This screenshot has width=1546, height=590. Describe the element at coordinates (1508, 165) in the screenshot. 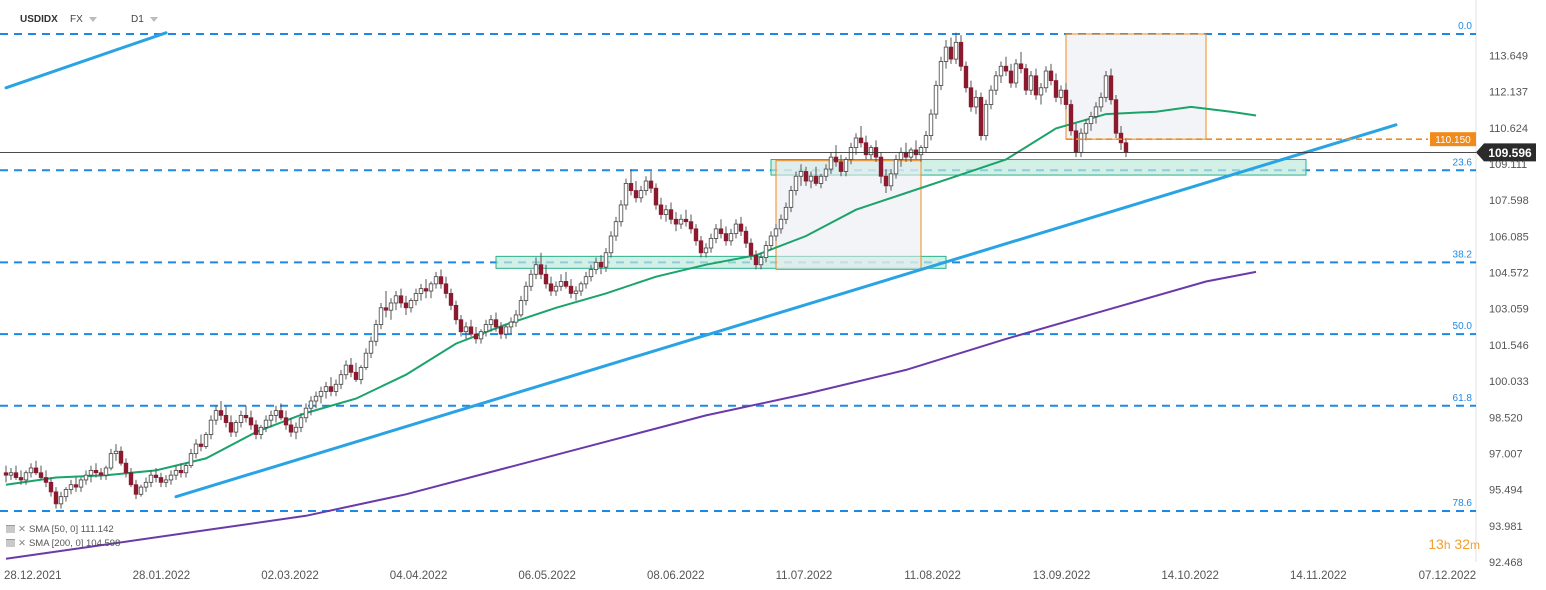

I see `y-tick-label: 109.111` at that location.